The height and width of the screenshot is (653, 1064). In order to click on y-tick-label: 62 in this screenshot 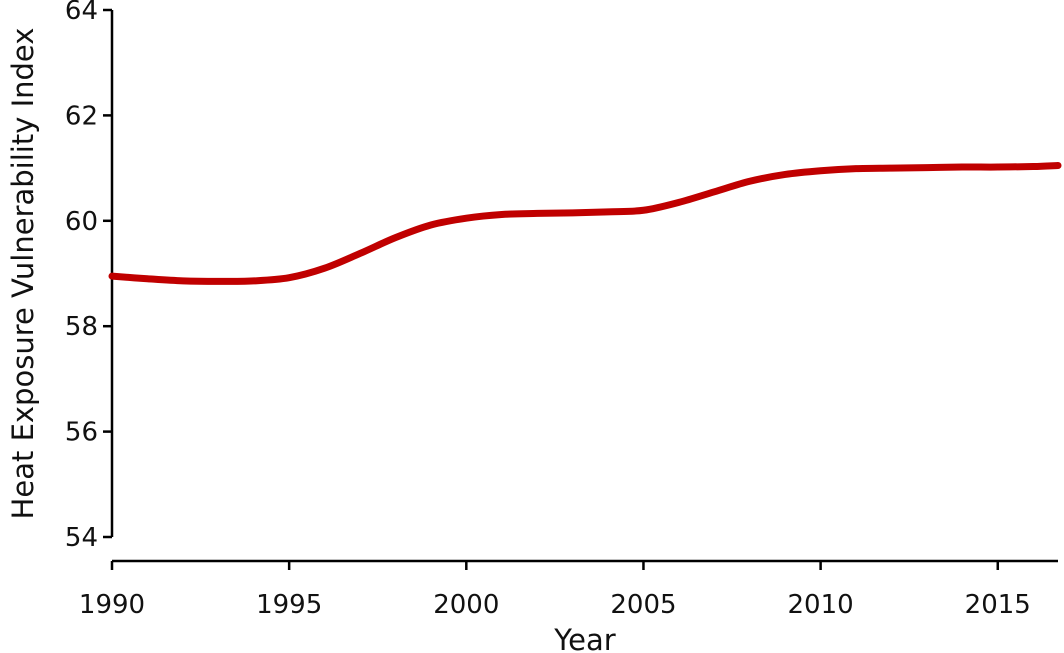, I will do `click(81, 116)`.